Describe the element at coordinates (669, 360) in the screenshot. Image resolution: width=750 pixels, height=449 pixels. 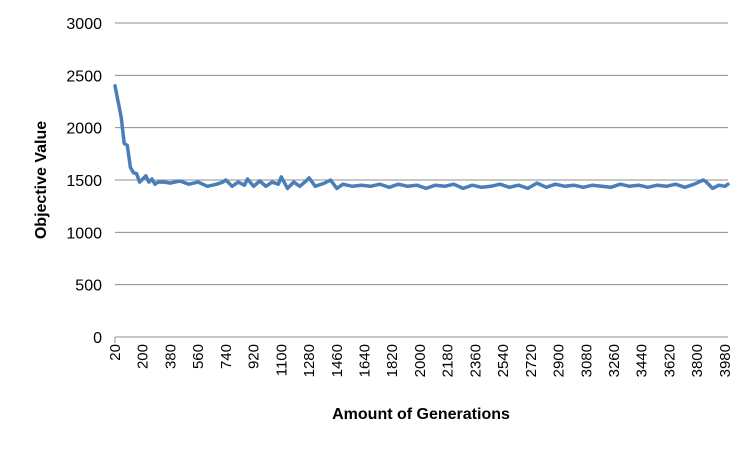
I see `x-tick-label: 3620` at that location.